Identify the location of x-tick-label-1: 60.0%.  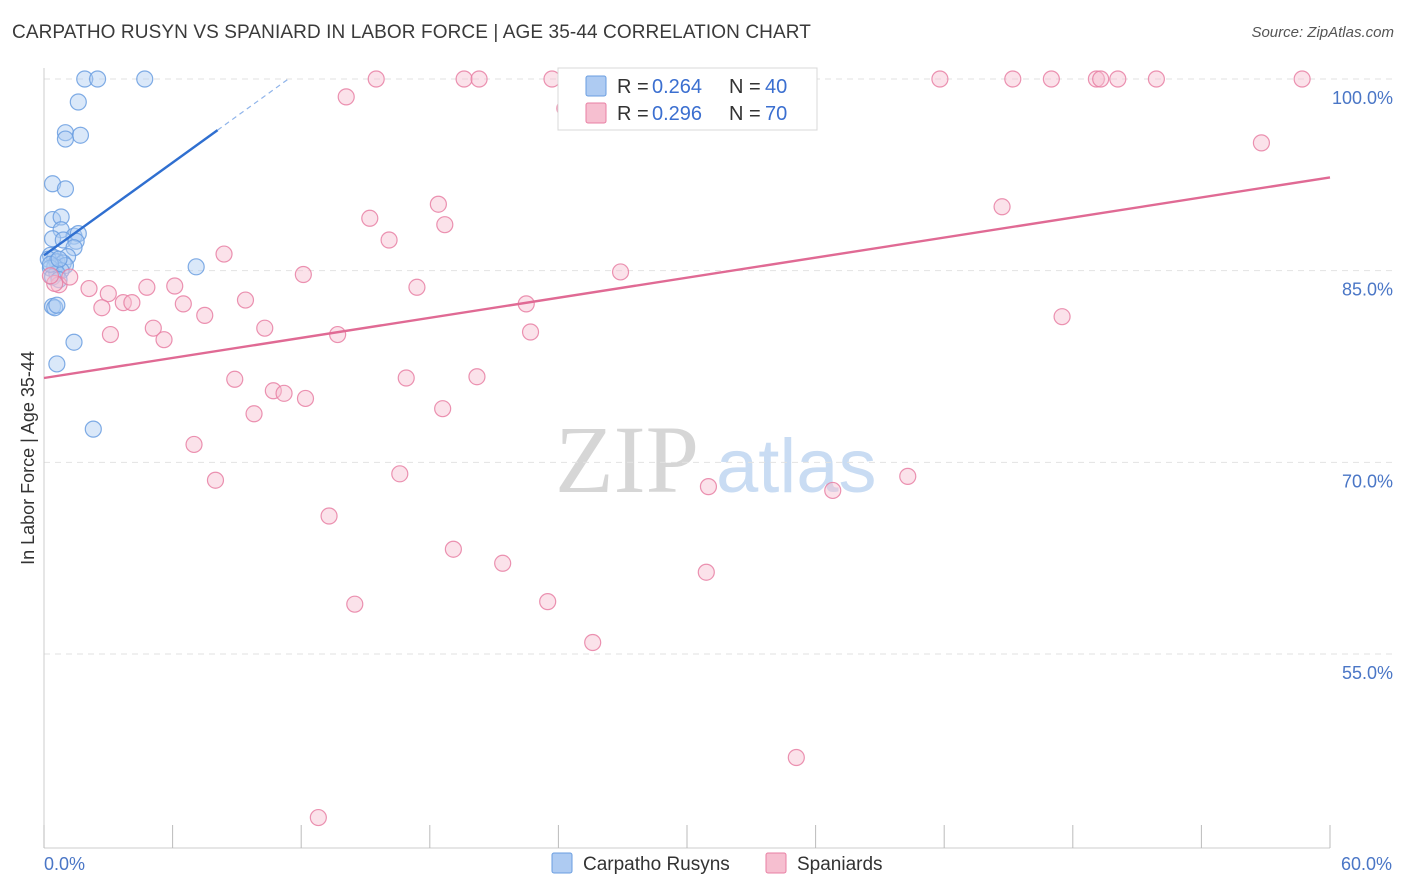
(1366, 864).